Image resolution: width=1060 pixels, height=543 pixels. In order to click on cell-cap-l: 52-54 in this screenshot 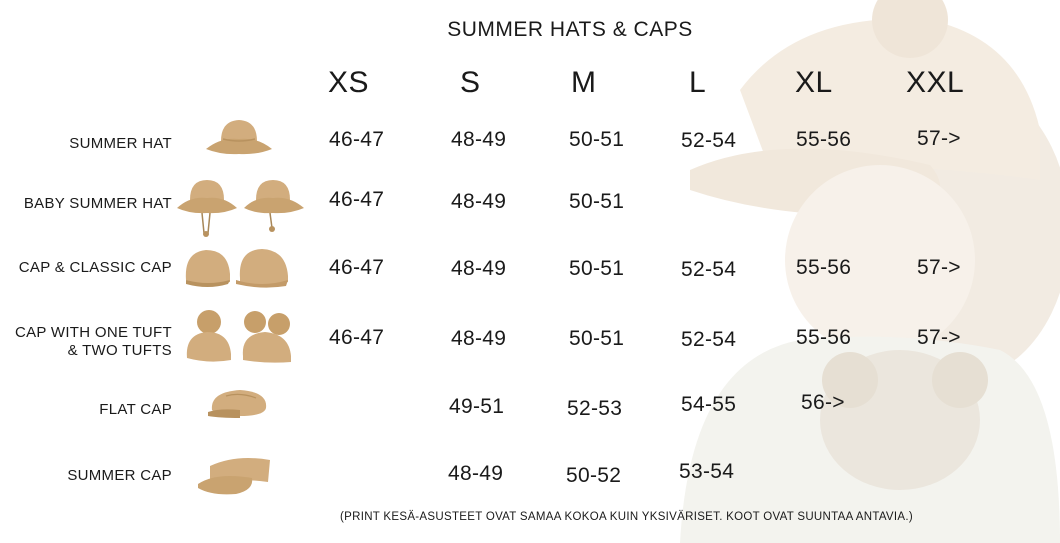, I will do `click(709, 269)`.